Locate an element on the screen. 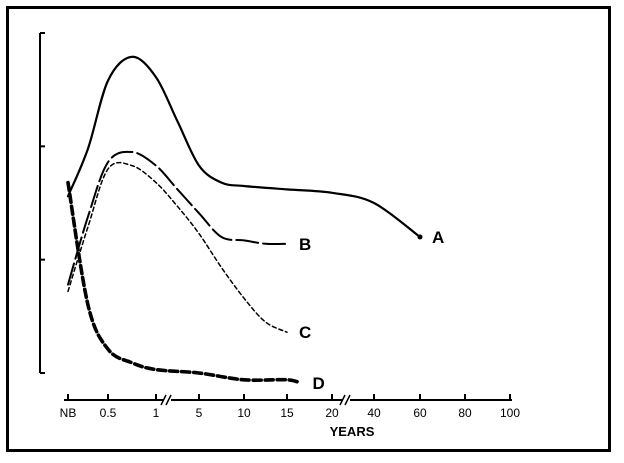  x-tick-label: 0.5 is located at coordinates (108, 413).